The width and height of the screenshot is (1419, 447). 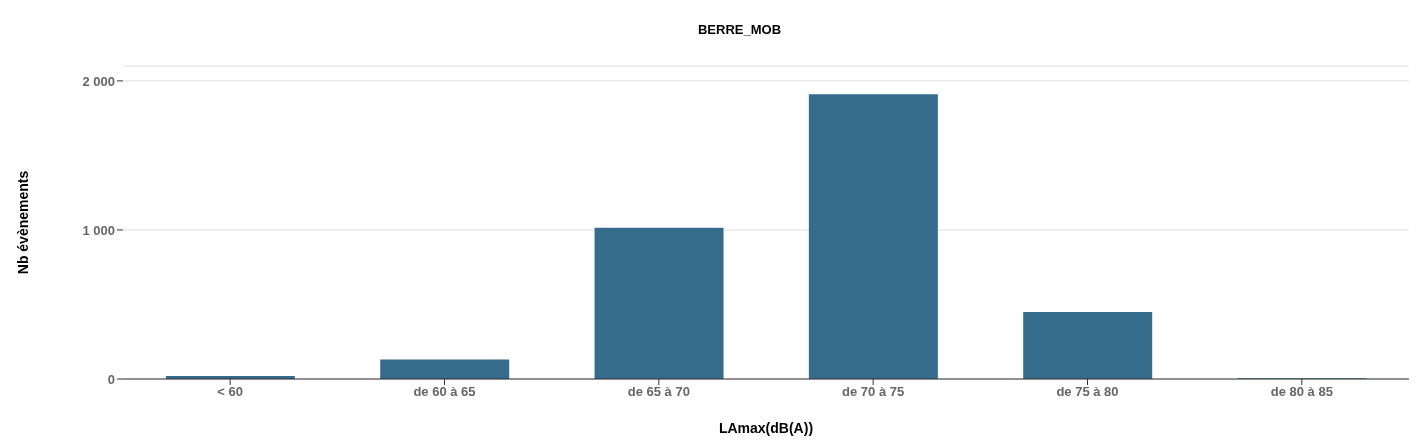 I want to click on y-tick-label: 2 000, so click(x=98, y=81).